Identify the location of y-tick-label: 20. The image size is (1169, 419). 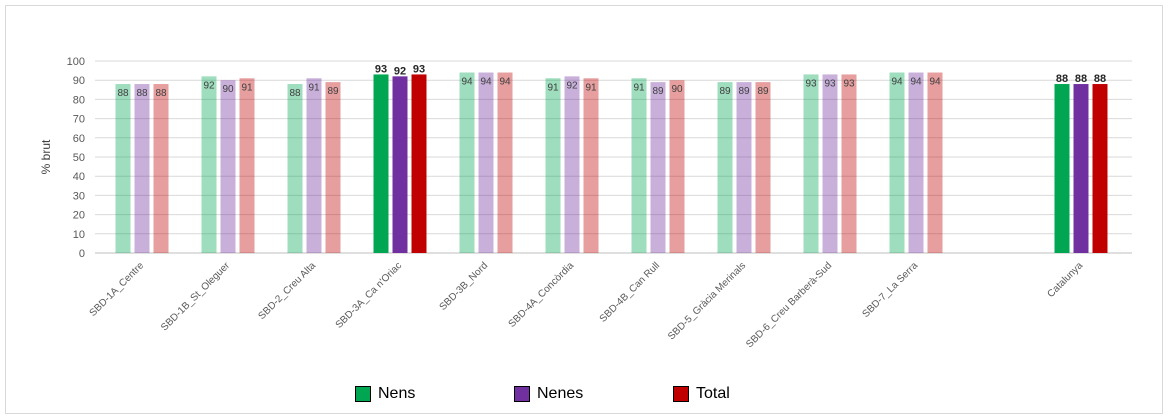
(79, 216).